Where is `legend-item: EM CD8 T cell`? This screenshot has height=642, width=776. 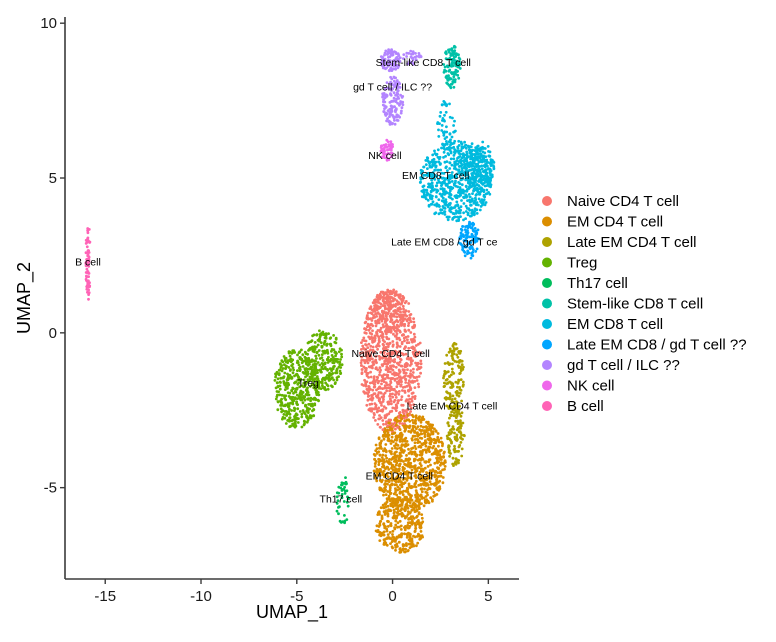
legend-item: EM CD8 T cell is located at coordinates (602, 324).